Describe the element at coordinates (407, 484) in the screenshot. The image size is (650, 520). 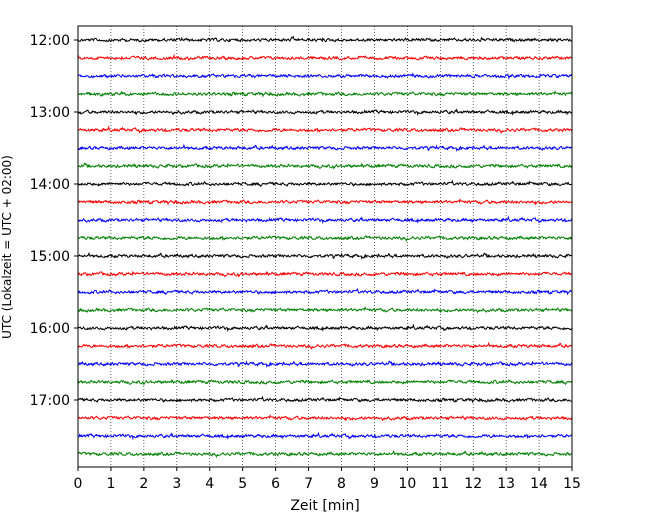
I see `x-tick-label: 10` at that location.